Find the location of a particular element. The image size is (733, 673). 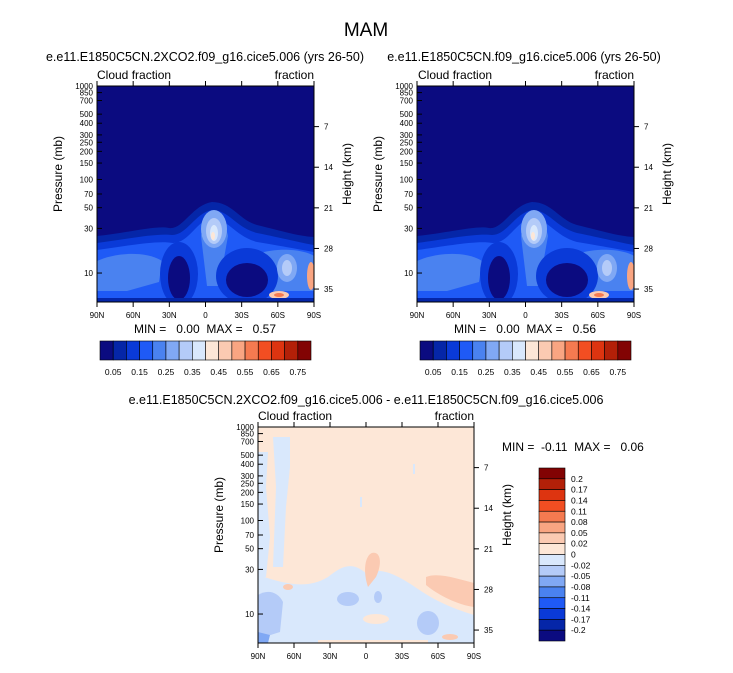

panel-1-right-string: fraction is located at coordinates (294, 75).